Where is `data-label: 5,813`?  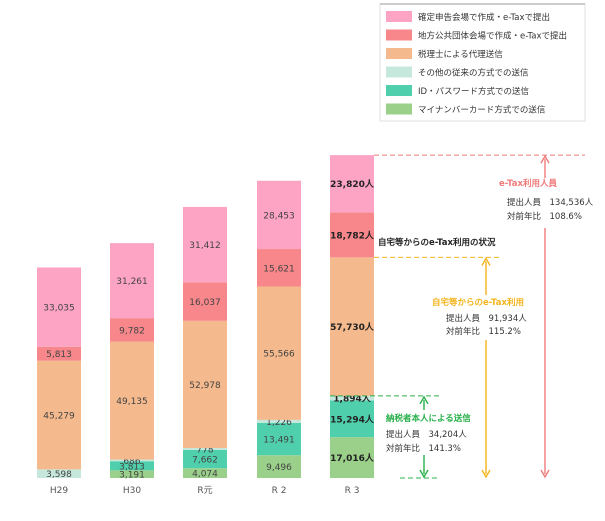 data-label: 5,813 is located at coordinates (59, 355).